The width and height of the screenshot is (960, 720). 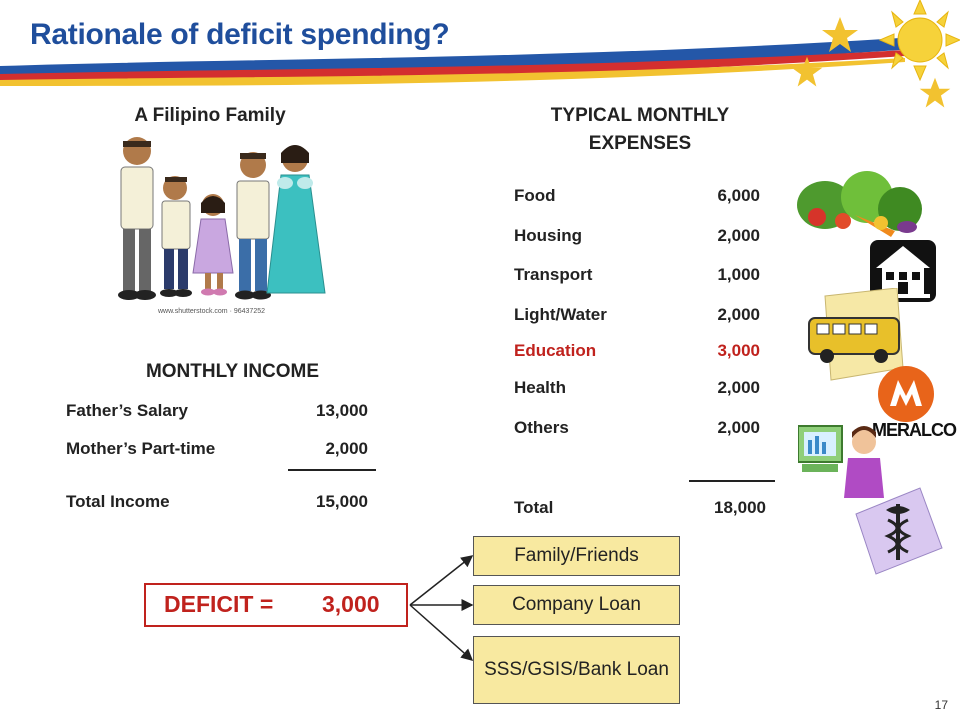 I want to click on expense-value: 1,000, so click(x=738, y=274).